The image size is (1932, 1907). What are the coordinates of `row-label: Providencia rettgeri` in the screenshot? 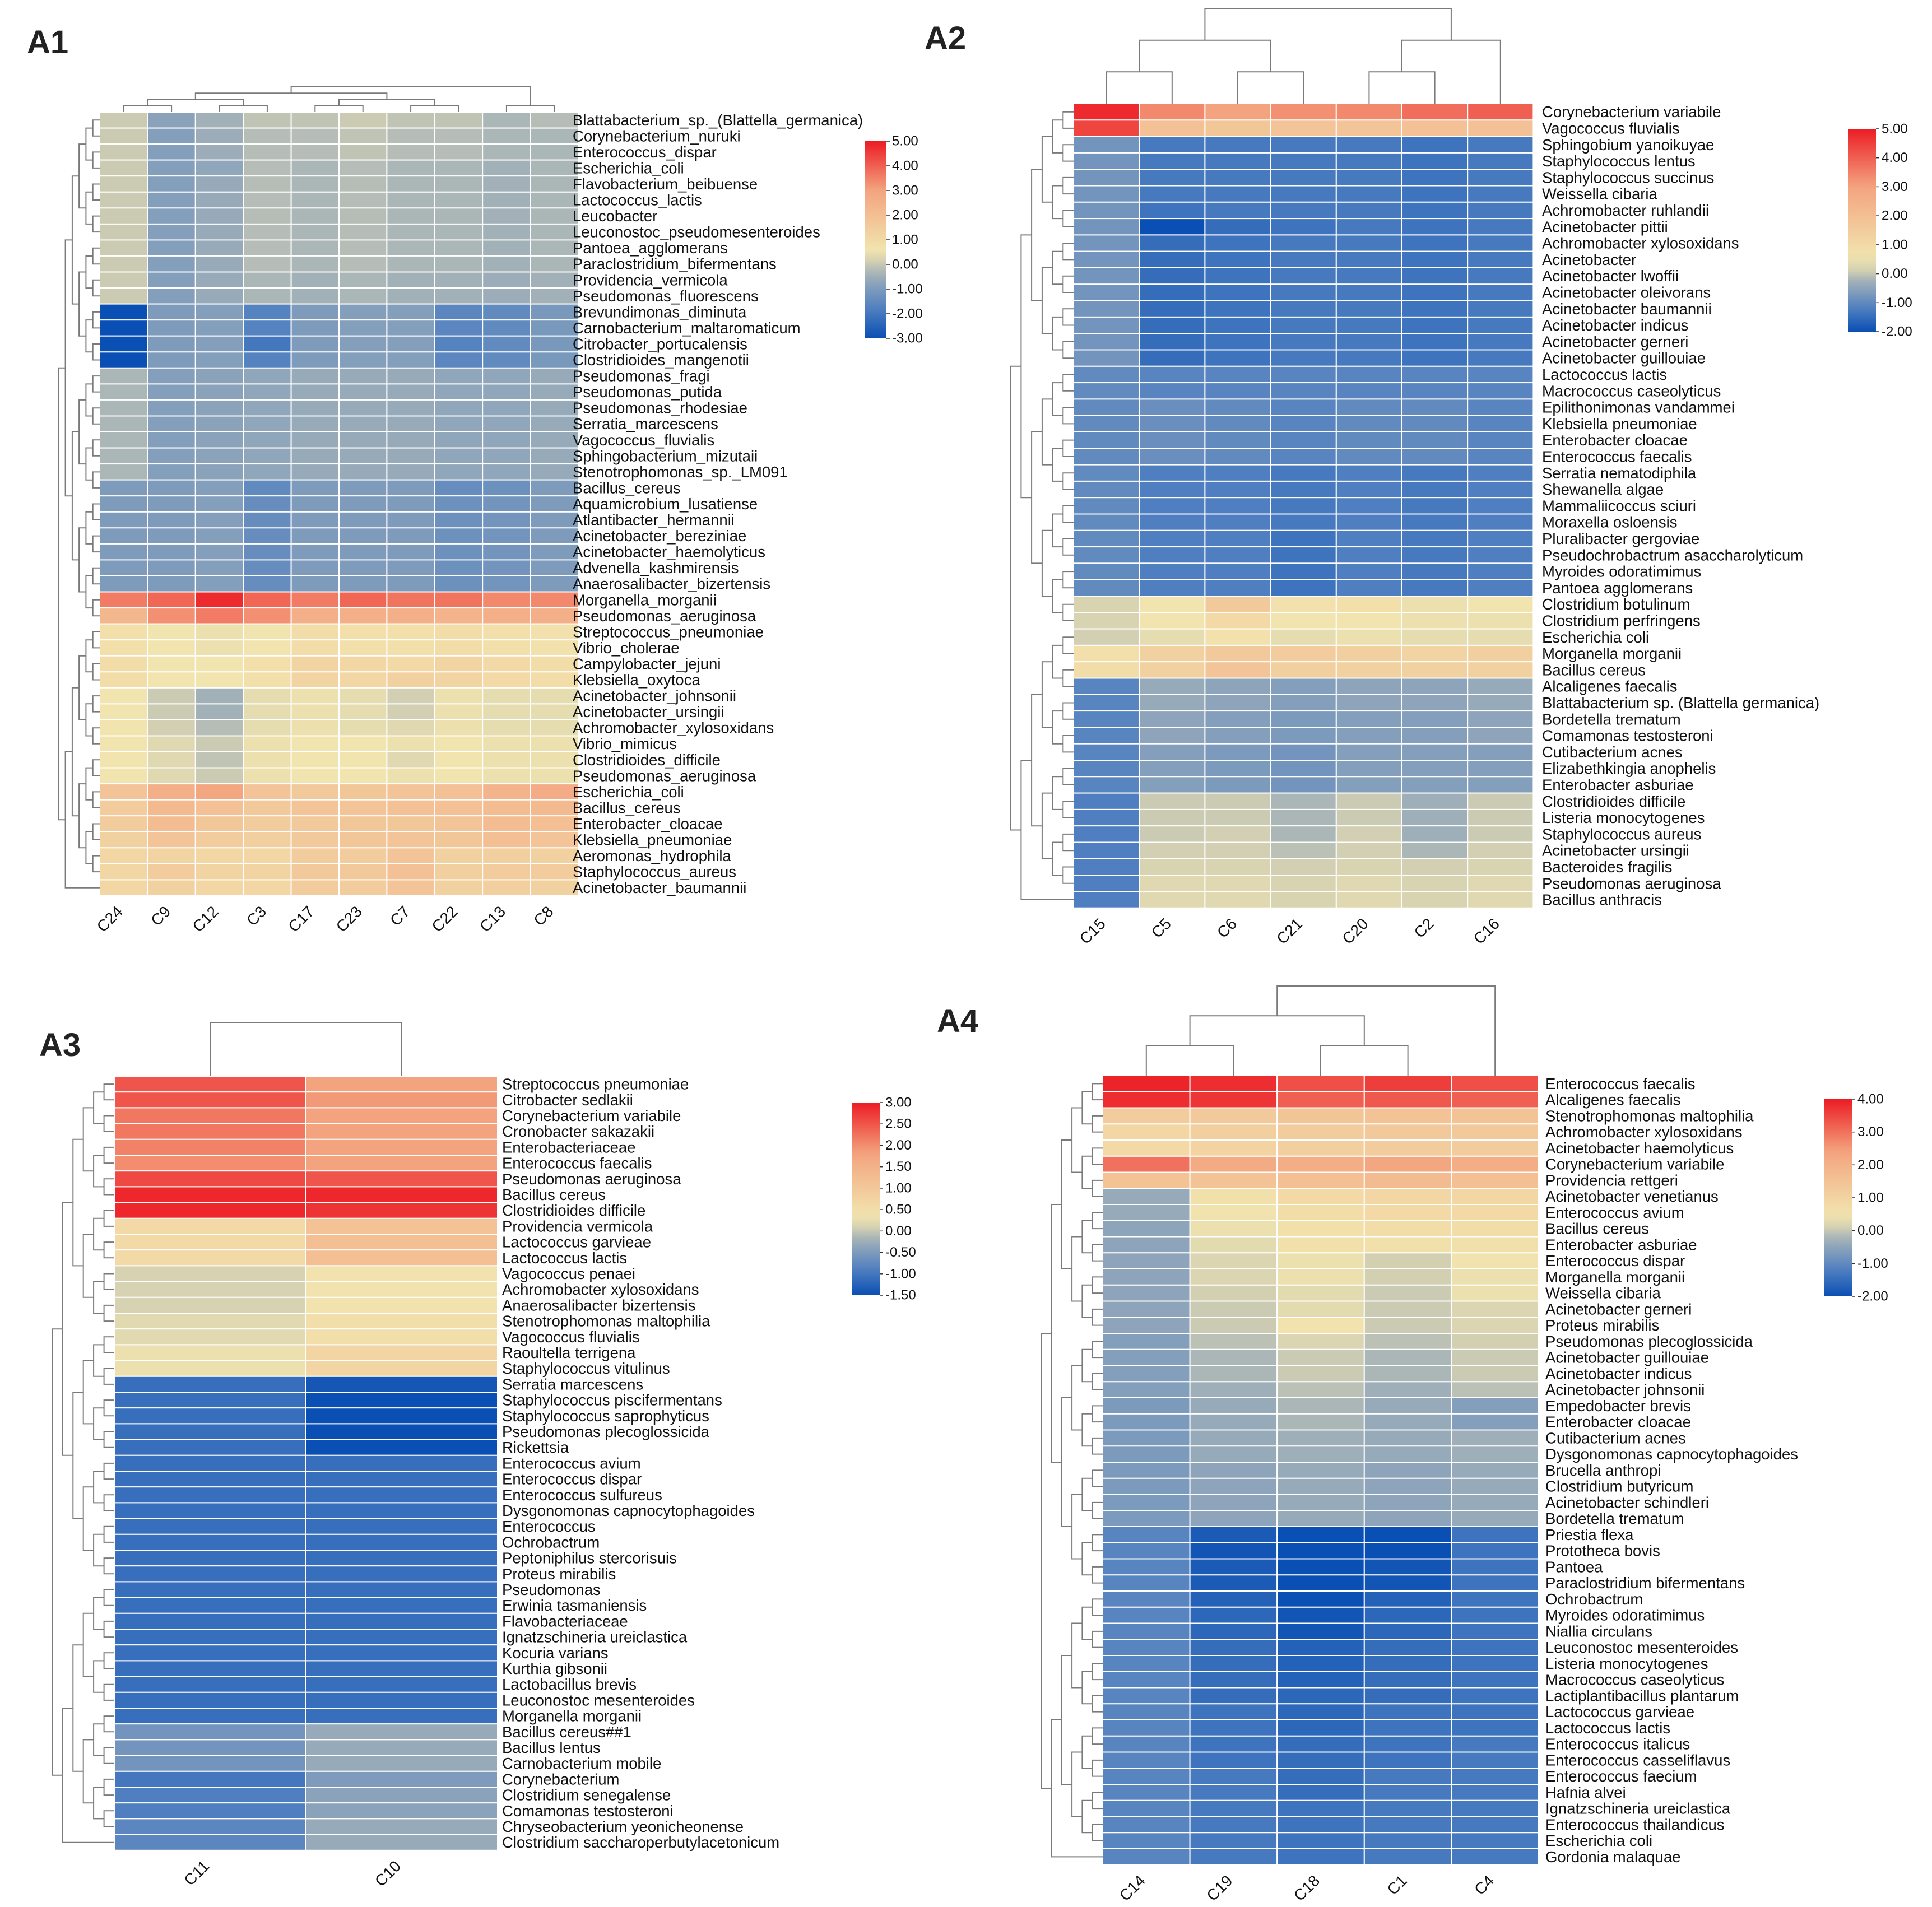 It's located at (1611, 1180).